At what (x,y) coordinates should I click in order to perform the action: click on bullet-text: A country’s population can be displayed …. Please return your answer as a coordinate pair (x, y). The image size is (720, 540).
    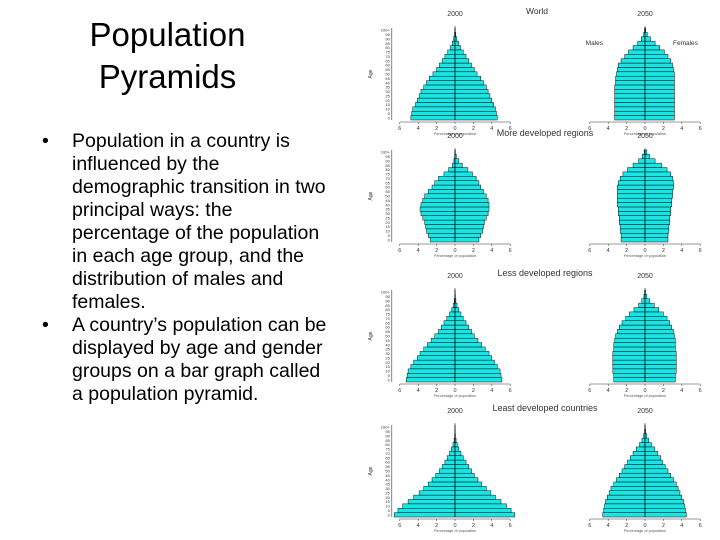
    Looking at the image, I should click on (199, 359).